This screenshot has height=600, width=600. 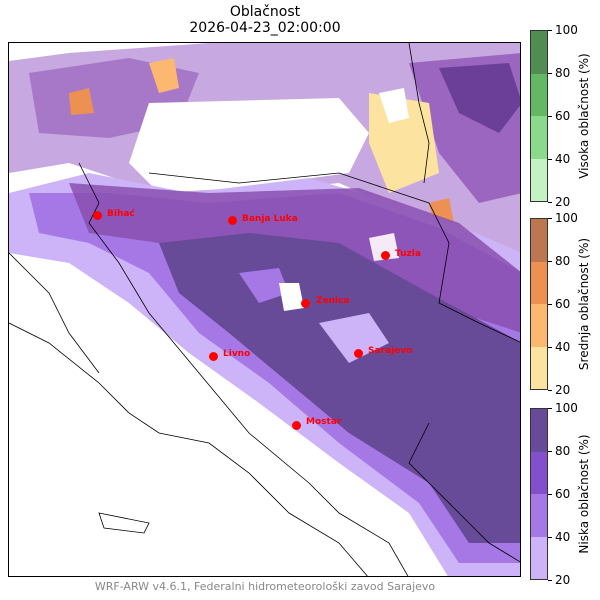 What do you see at coordinates (390, 351) in the screenshot?
I see `city-label-sarajevo: Sarajevo` at bounding box center [390, 351].